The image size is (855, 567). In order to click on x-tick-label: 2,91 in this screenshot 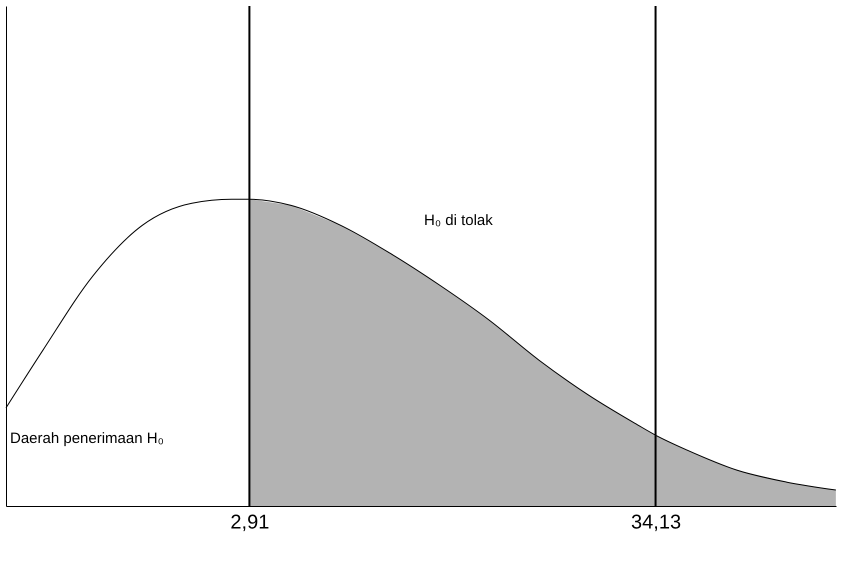, I will do `click(250, 523)`.